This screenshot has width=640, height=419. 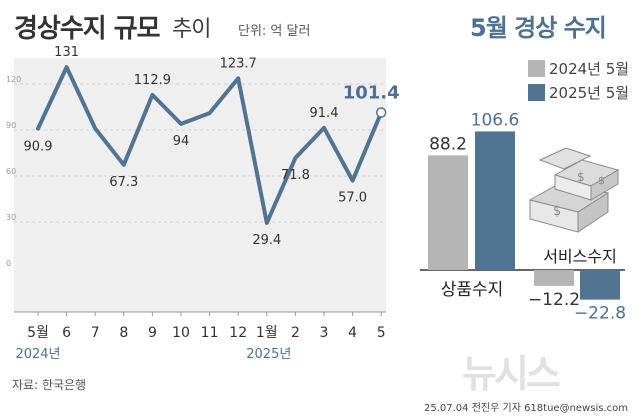 I want to click on data-label: 29.4, so click(x=266, y=240).